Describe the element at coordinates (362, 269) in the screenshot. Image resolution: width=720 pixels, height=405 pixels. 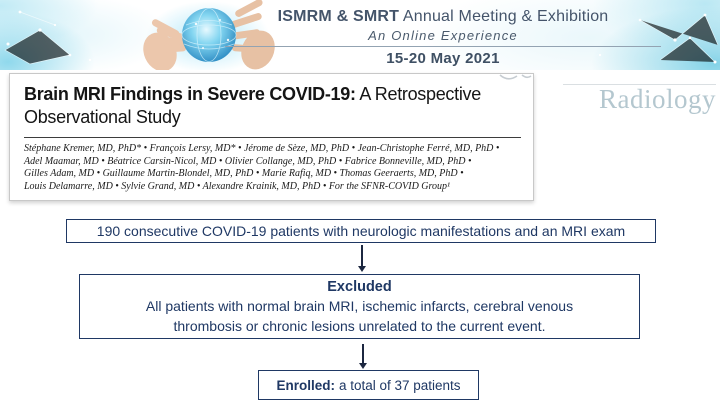
I see `flow-arrow-down-1-head` at that location.